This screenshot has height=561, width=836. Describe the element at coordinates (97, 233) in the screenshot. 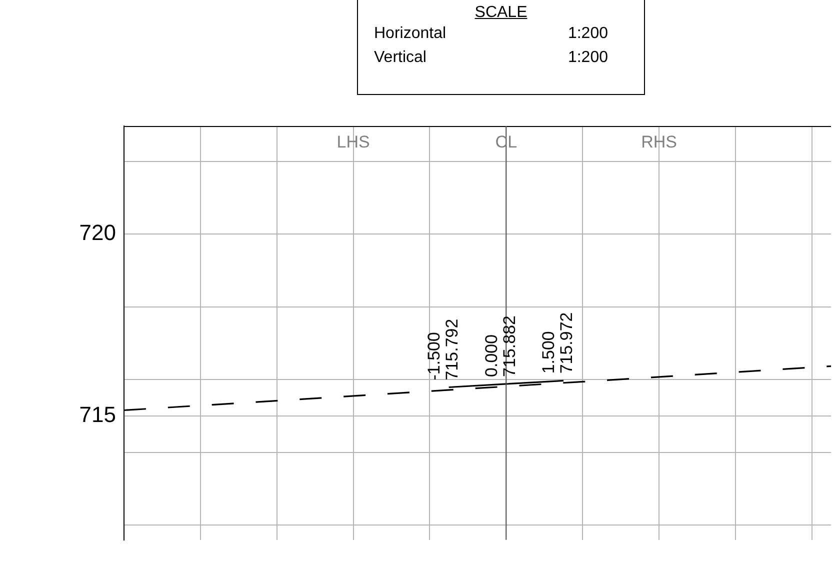

I see `y-tick-label: 720` at that location.